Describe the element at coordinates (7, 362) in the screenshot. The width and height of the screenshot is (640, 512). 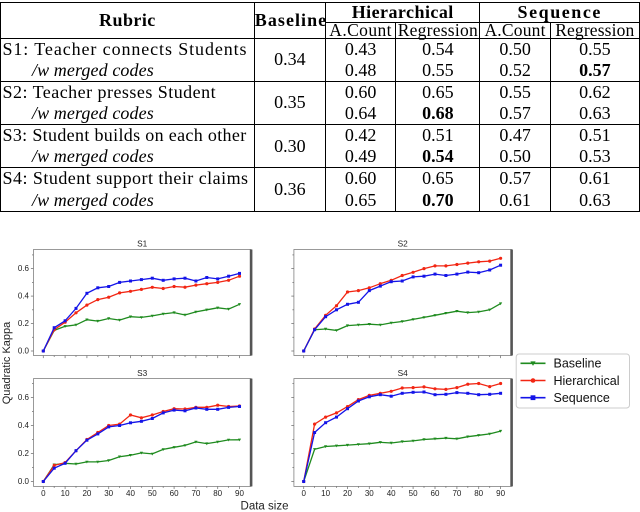
I see `svg-text: Quadratic Kappa` at that location.